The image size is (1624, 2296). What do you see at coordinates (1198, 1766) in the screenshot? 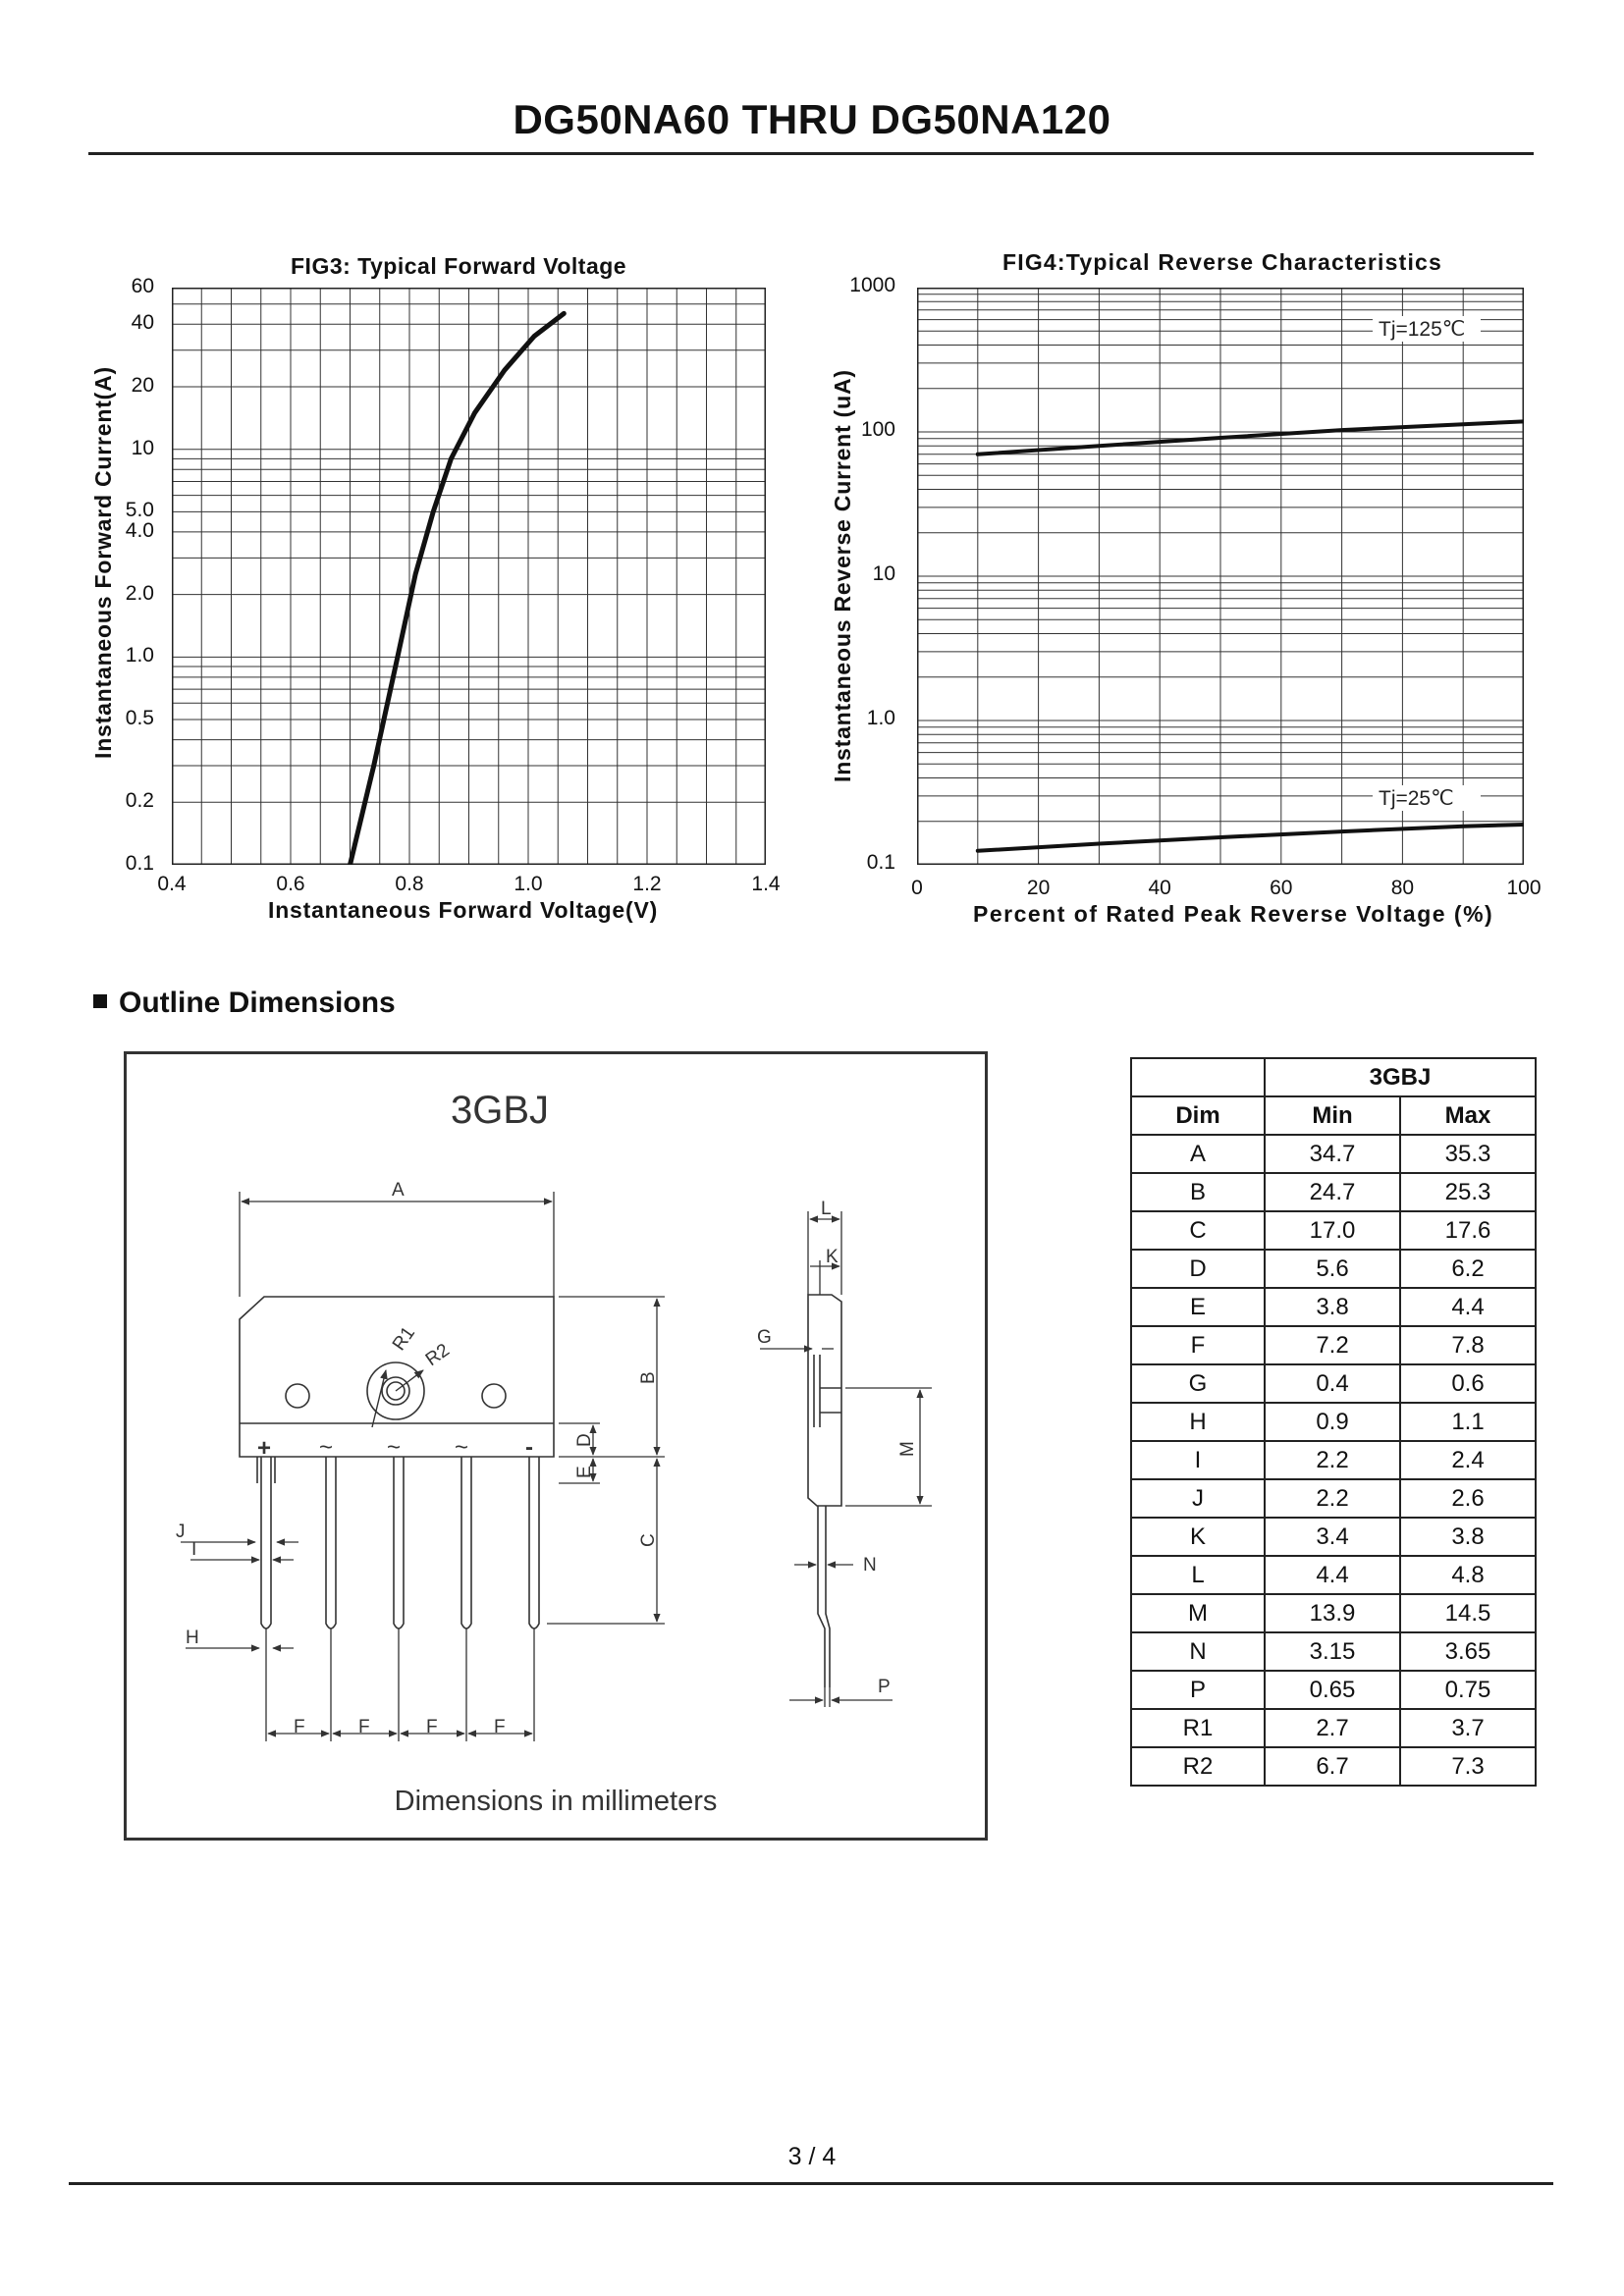
I see `dim-cell: R2` at bounding box center [1198, 1766].